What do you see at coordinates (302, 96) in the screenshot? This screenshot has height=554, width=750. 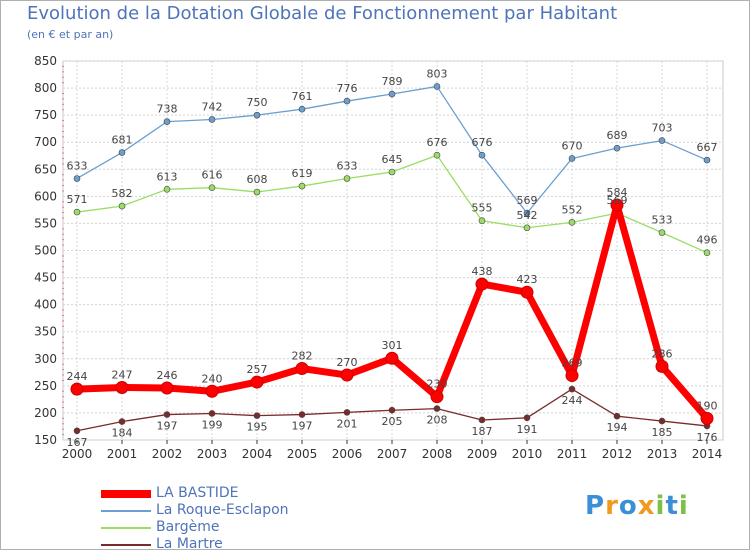 I see `data-label: 761` at bounding box center [302, 96].